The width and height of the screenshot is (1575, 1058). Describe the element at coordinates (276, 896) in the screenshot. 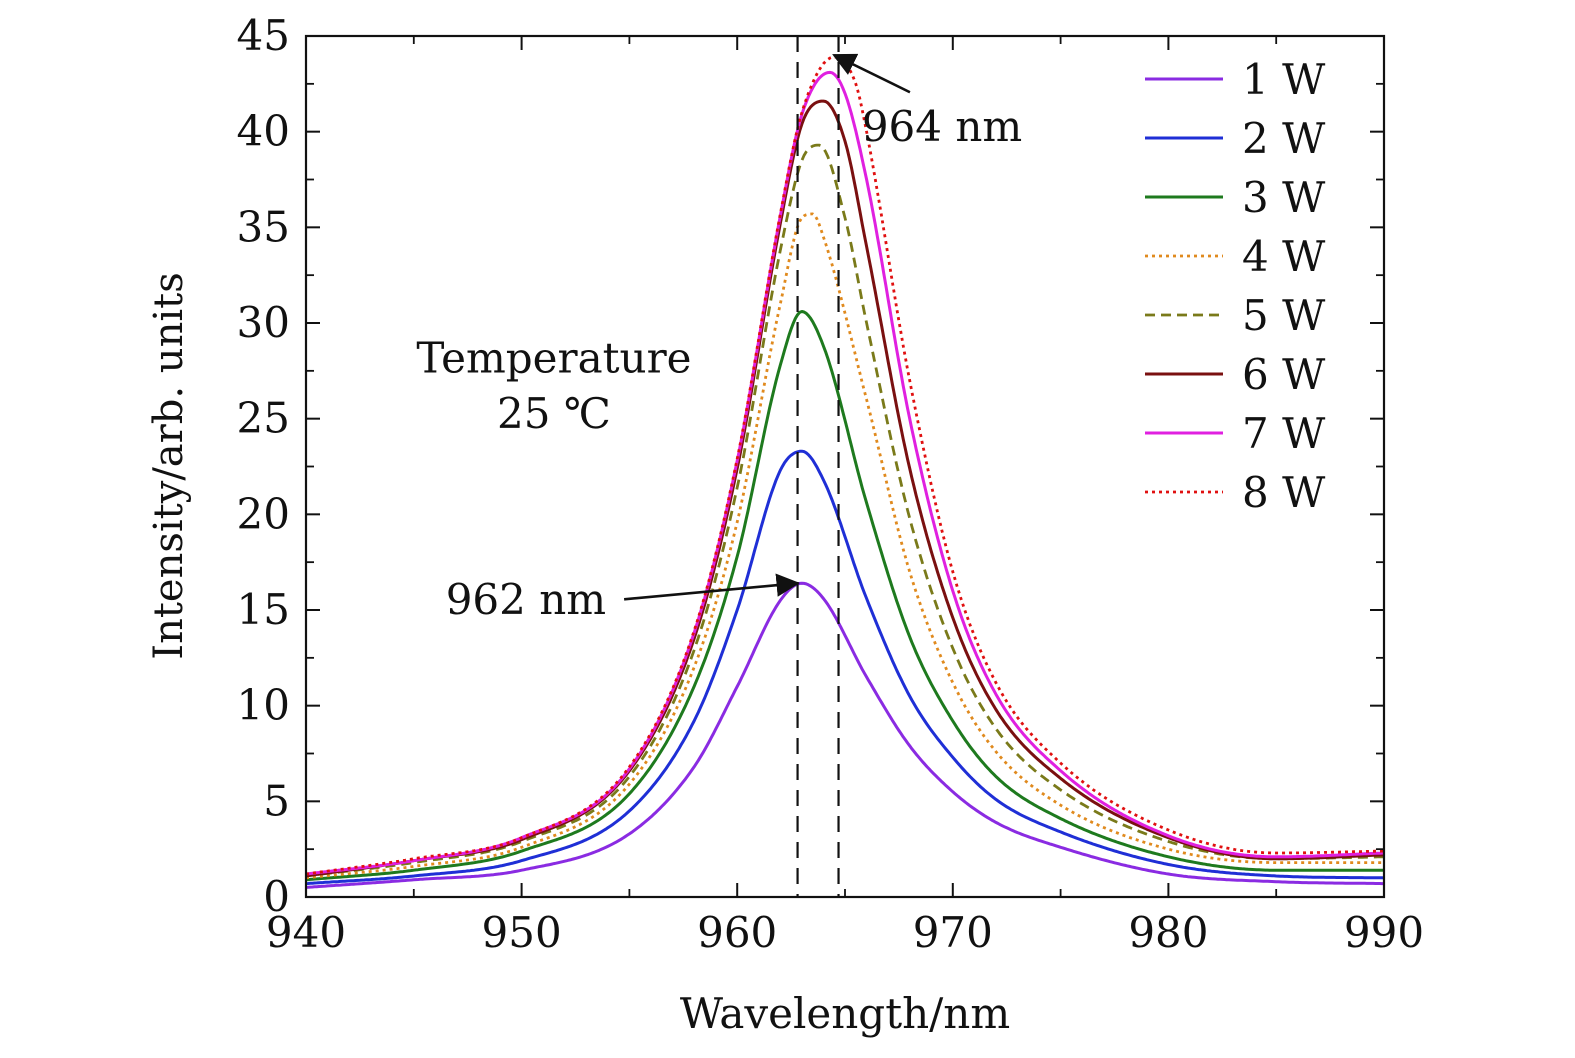

I see `y-tick-label: 0` at that location.